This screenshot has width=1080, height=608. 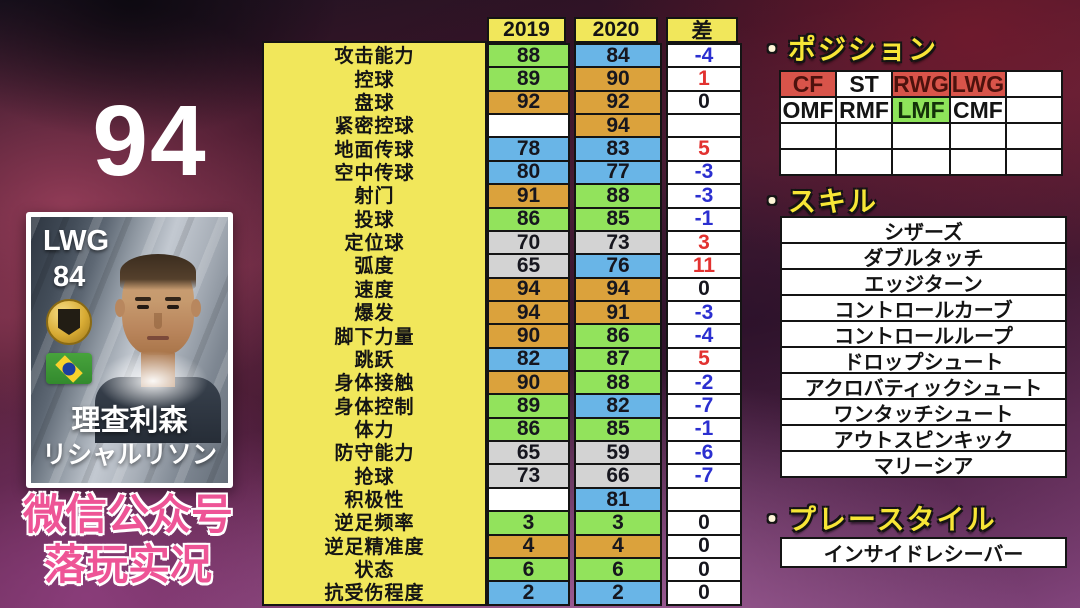 I want to click on column-header-diff: 差, so click(x=702, y=30).